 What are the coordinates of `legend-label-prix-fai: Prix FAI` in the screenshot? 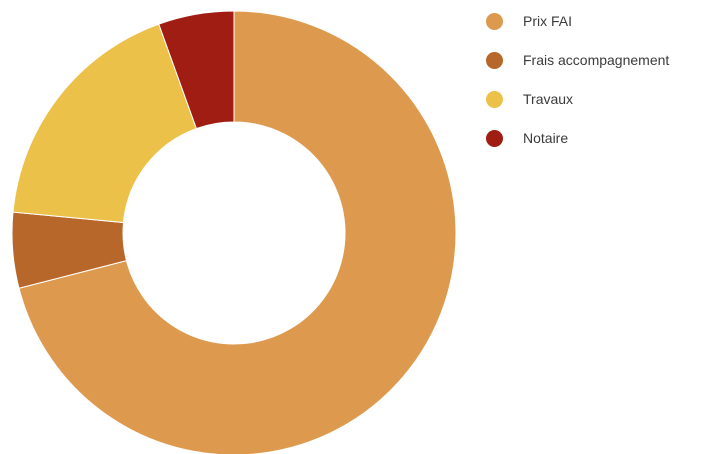 It's located at (548, 21).